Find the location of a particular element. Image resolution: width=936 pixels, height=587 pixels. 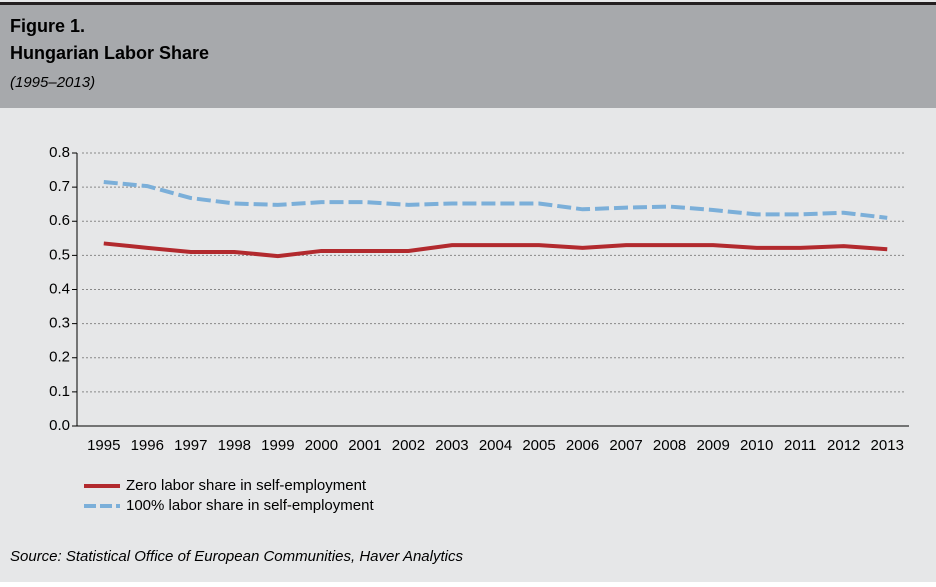

y-tick-label: 0.6 is located at coordinates (59, 220).